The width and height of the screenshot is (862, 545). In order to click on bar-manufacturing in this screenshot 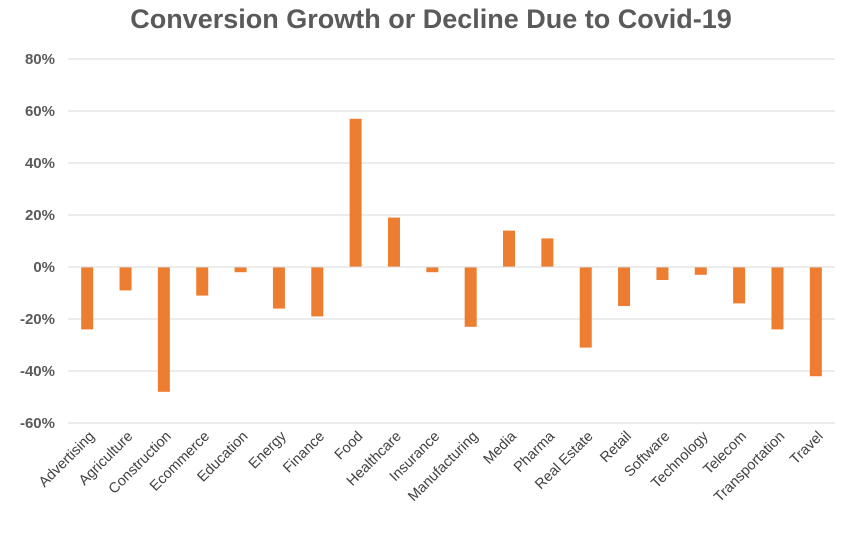, I will do `click(470, 297)`.